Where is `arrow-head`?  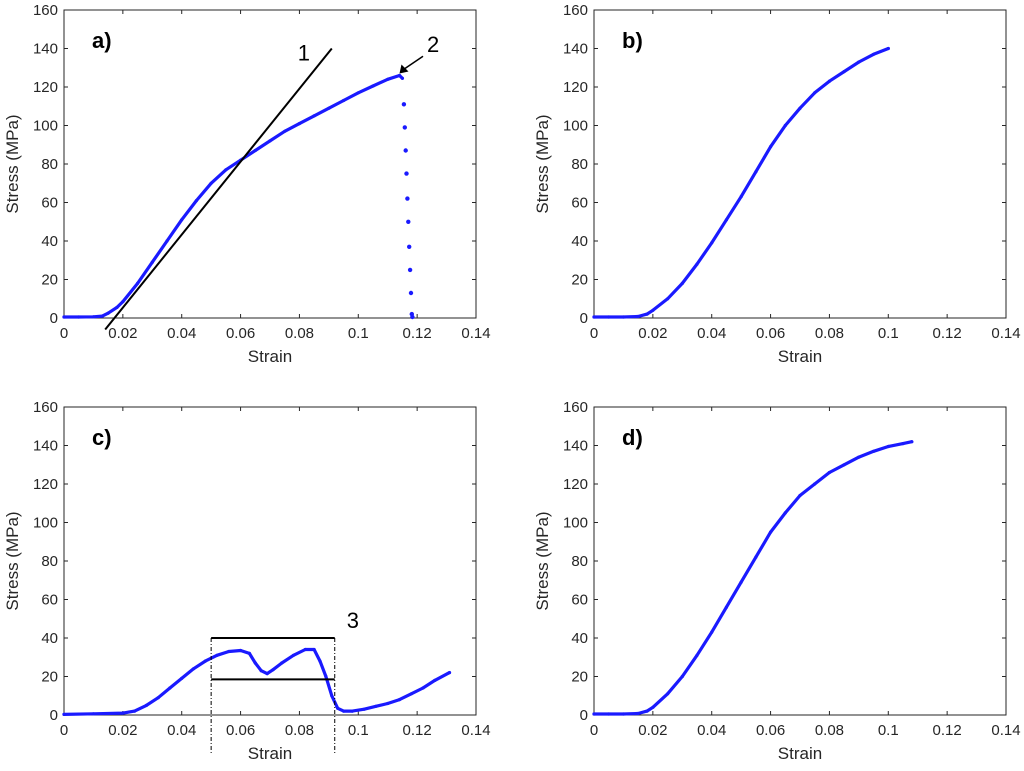
arrow-head is located at coordinates (404, 69).